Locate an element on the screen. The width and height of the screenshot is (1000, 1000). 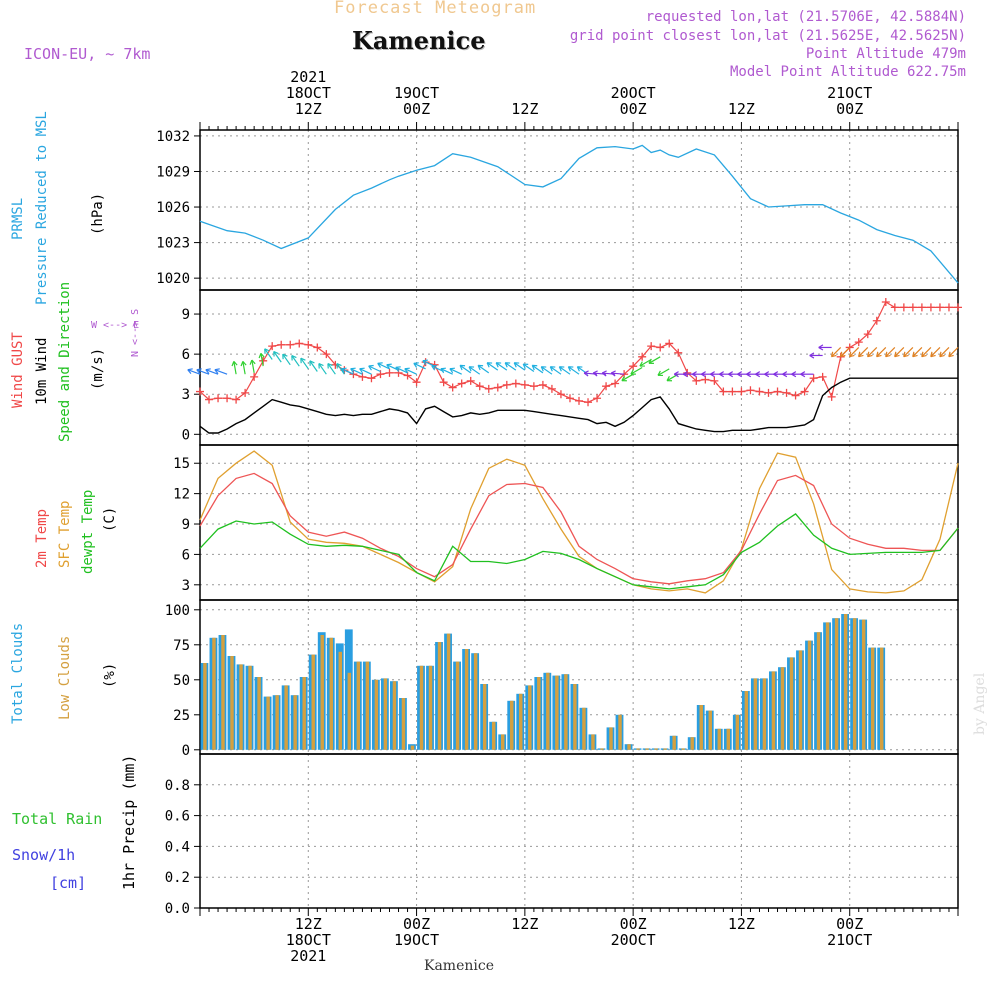
compass-we: W <--> E is located at coordinates (115, 325).